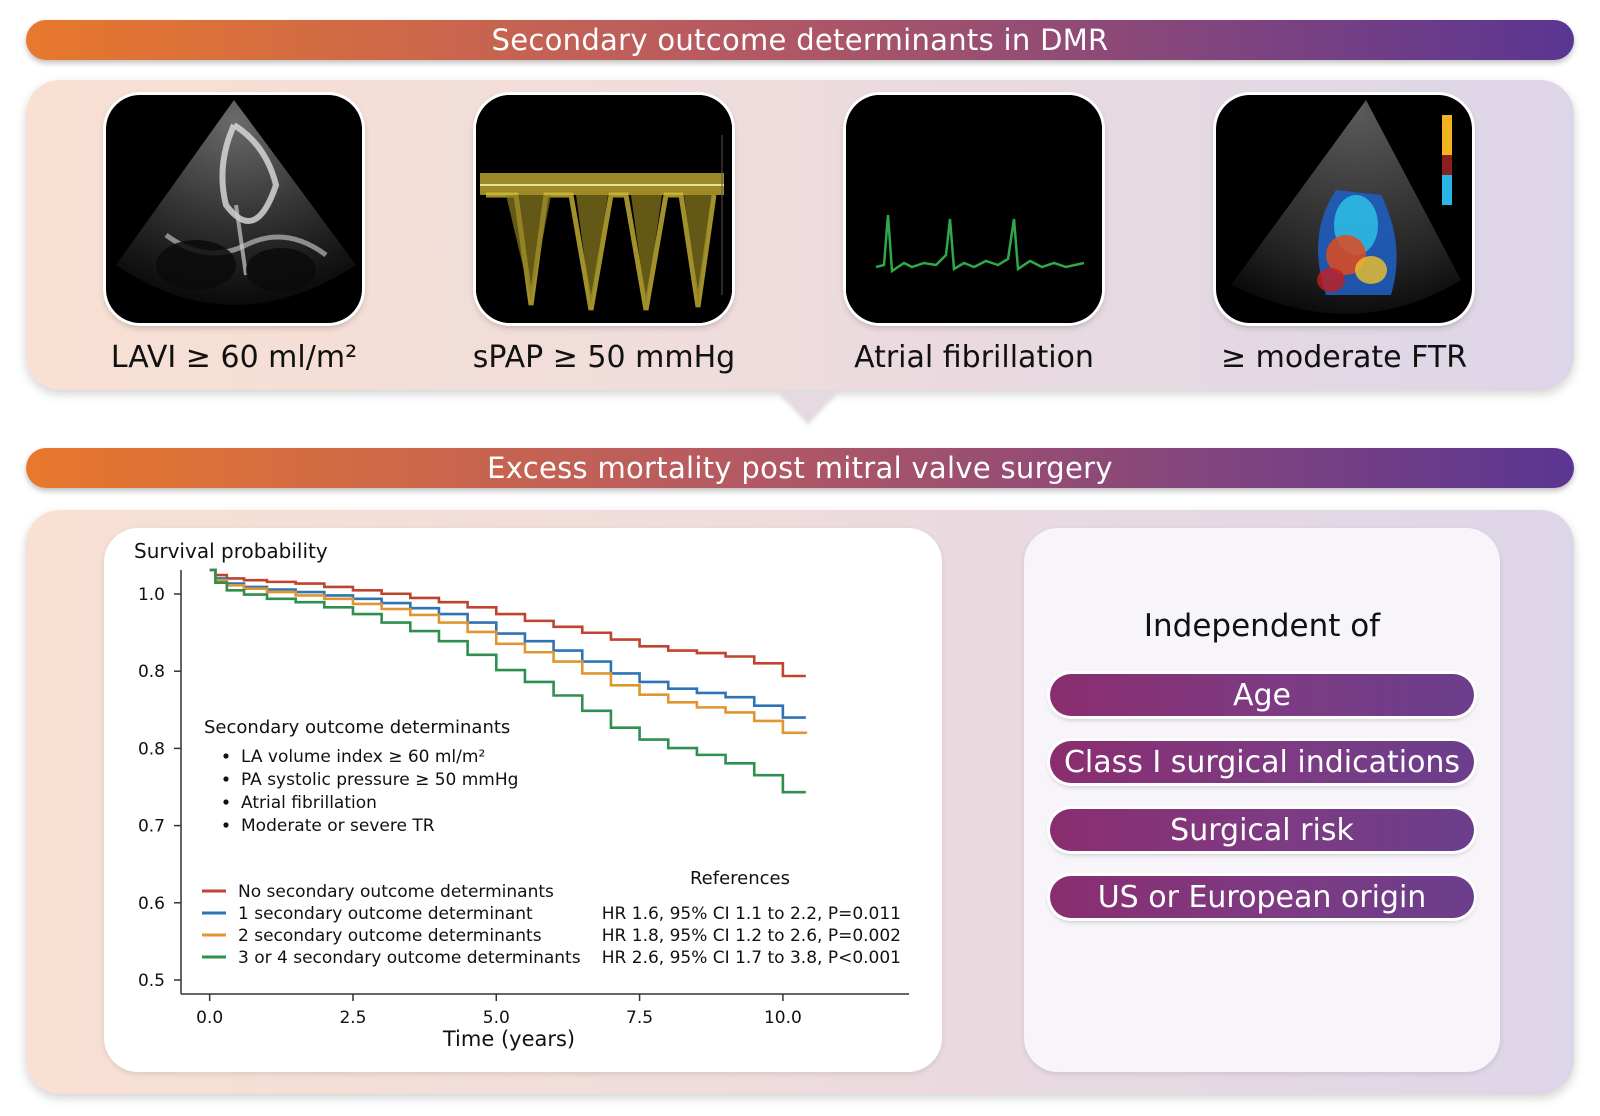  Describe the element at coordinates (151, 827) in the screenshot. I see `y-tick-label: 0.7` at that location.